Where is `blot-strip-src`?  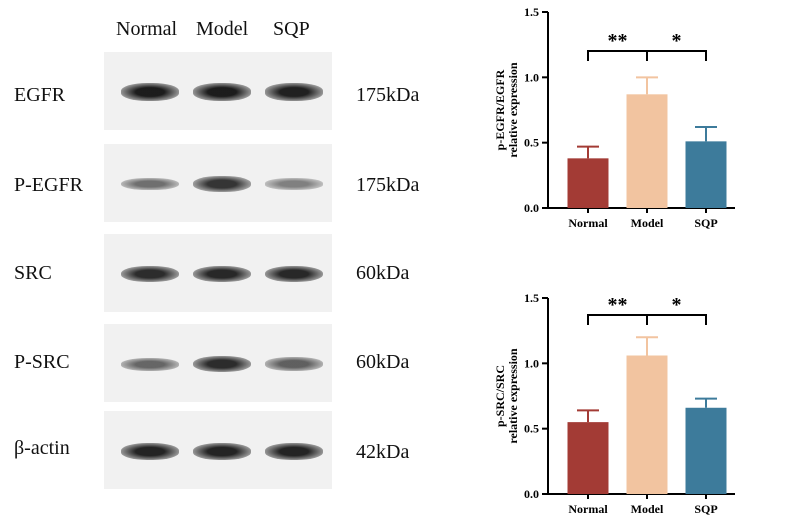
blot-strip-src is located at coordinates (218, 273).